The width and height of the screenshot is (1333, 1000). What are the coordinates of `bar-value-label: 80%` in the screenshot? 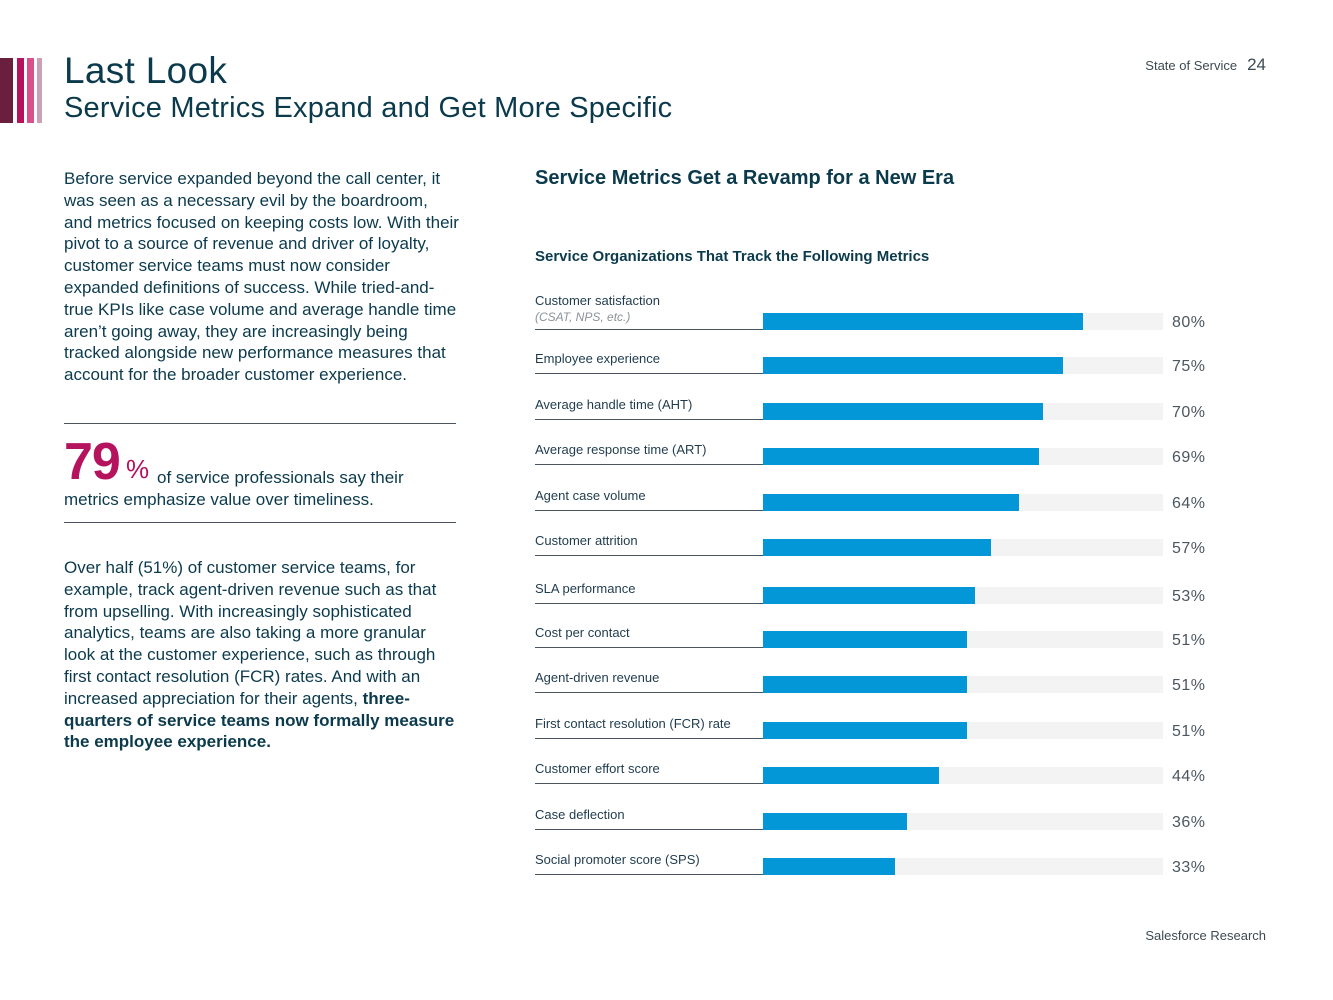 It's located at (1189, 322).